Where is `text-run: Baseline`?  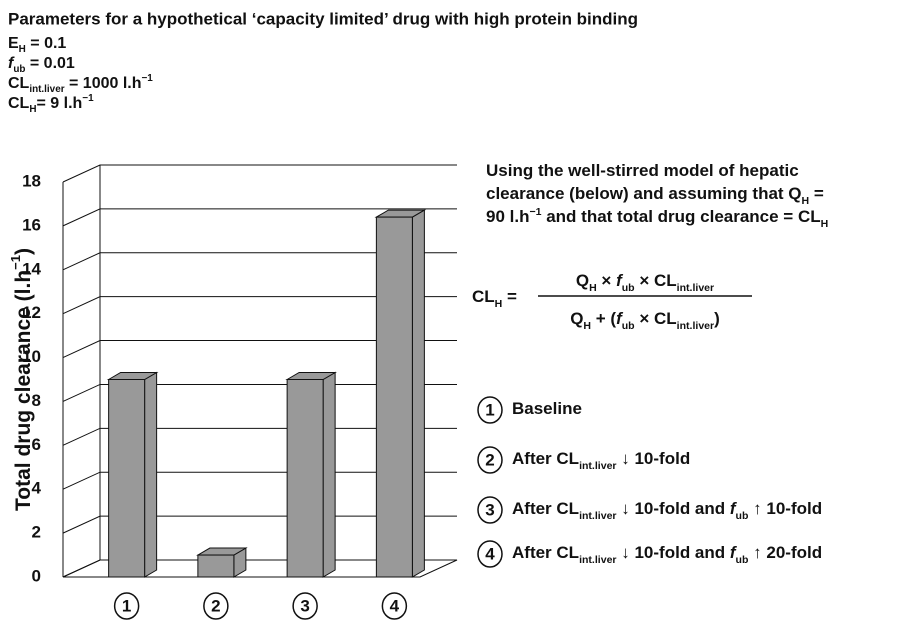
text-run: Baseline is located at coordinates (547, 408).